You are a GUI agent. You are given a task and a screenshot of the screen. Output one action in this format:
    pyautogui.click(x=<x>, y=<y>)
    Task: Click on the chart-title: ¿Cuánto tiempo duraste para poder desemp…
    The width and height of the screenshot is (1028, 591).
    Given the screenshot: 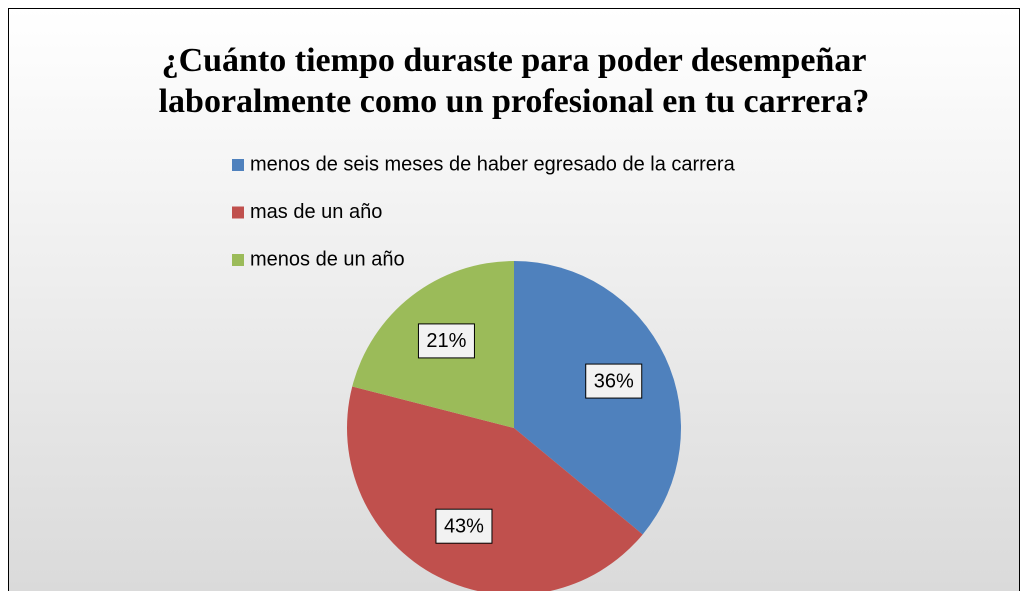 What is the action you would take?
    pyautogui.click(x=514, y=81)
    